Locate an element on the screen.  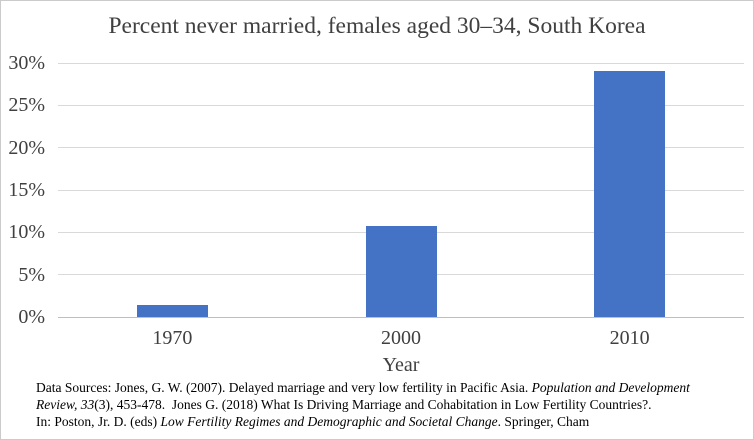
y-axis-tick-label: 0% is located at coordinates (31, 317).